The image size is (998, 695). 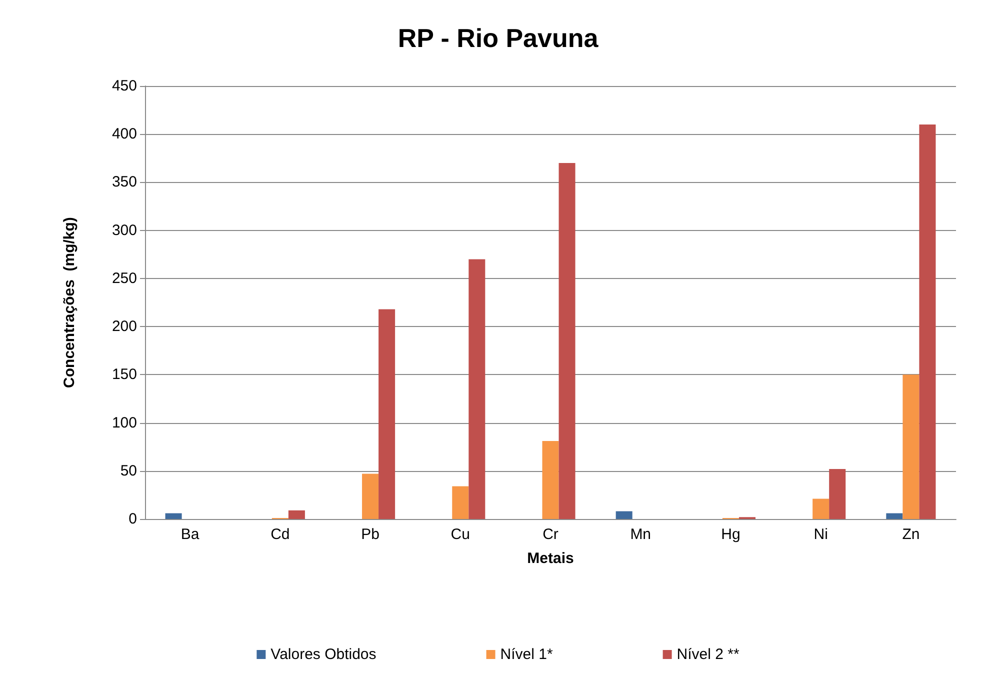 I want to click on chart-title: RP - Rio Pavuna, so click(x=498, y=38).